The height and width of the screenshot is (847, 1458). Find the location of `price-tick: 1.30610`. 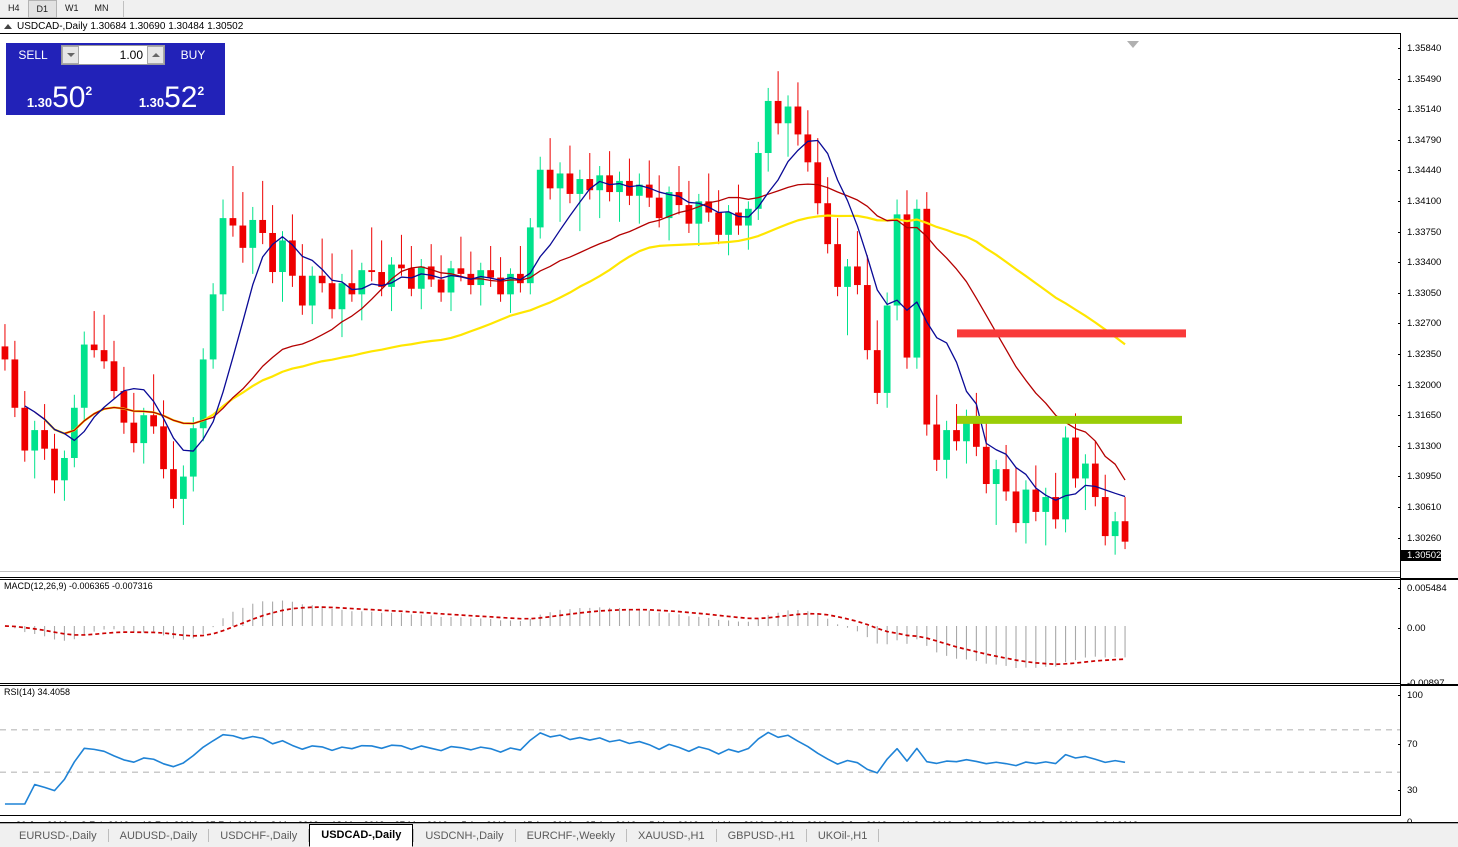

price-tick: 1.30610 is located at coordinates (1419, 507).